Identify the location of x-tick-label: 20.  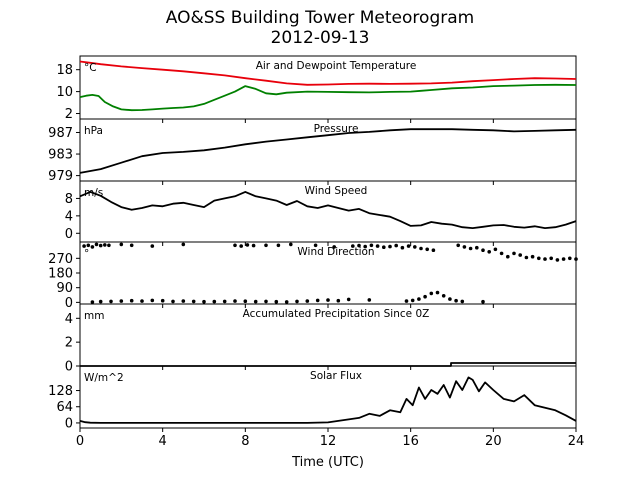
(493, 441).